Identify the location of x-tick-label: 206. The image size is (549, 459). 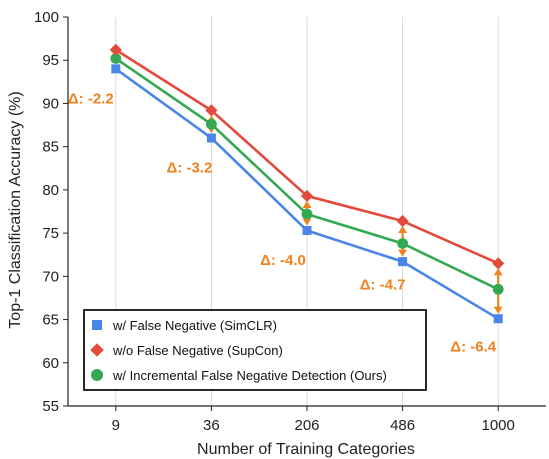
(306, 425).